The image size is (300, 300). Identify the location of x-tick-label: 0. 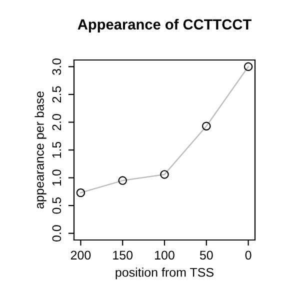
(248, 255).